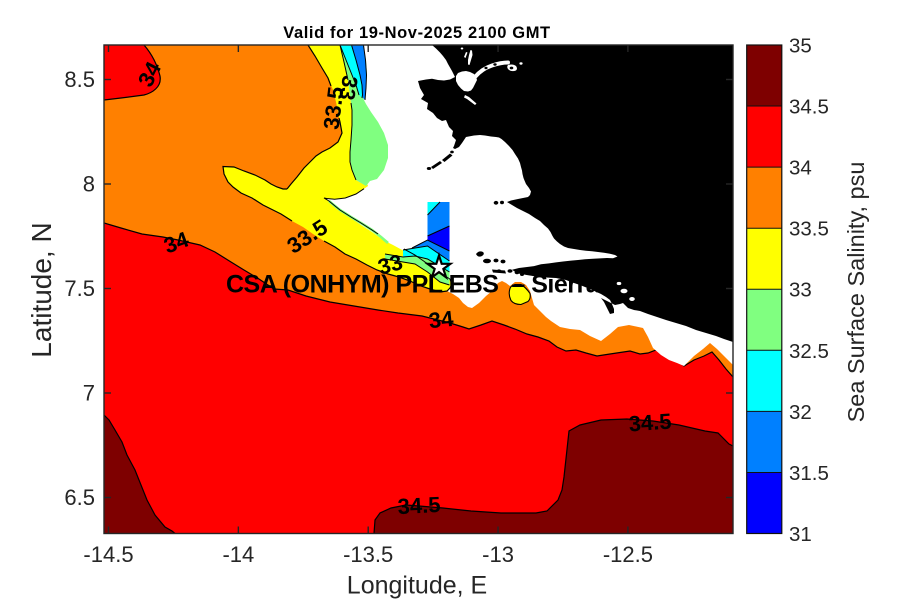 Image resolution: width=900 pixels, height=600 pixels. Describe the element at coordinates (416, 33) in the screenshot. I see `svg-text: Valid for 19-Nov-2025 2100 GMT` at that location.